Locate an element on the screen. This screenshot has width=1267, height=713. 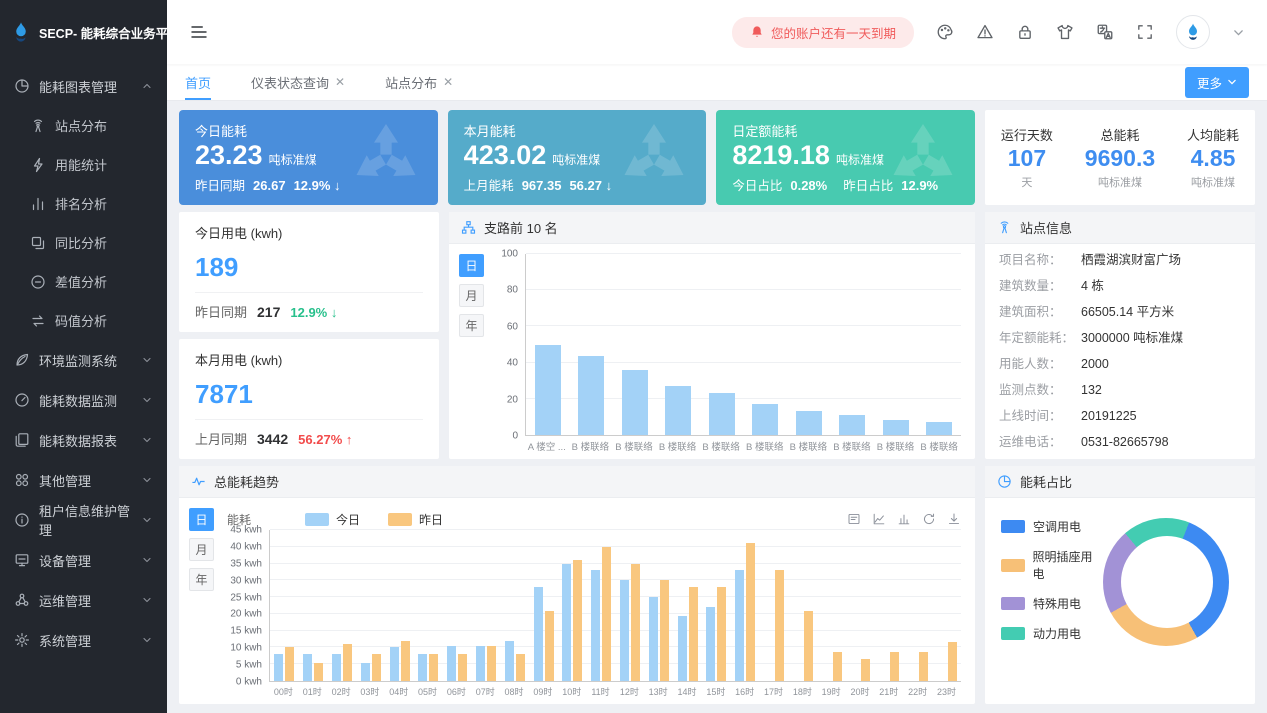
sidebar-item: 其他管理 is located at coordinates (83, 480).